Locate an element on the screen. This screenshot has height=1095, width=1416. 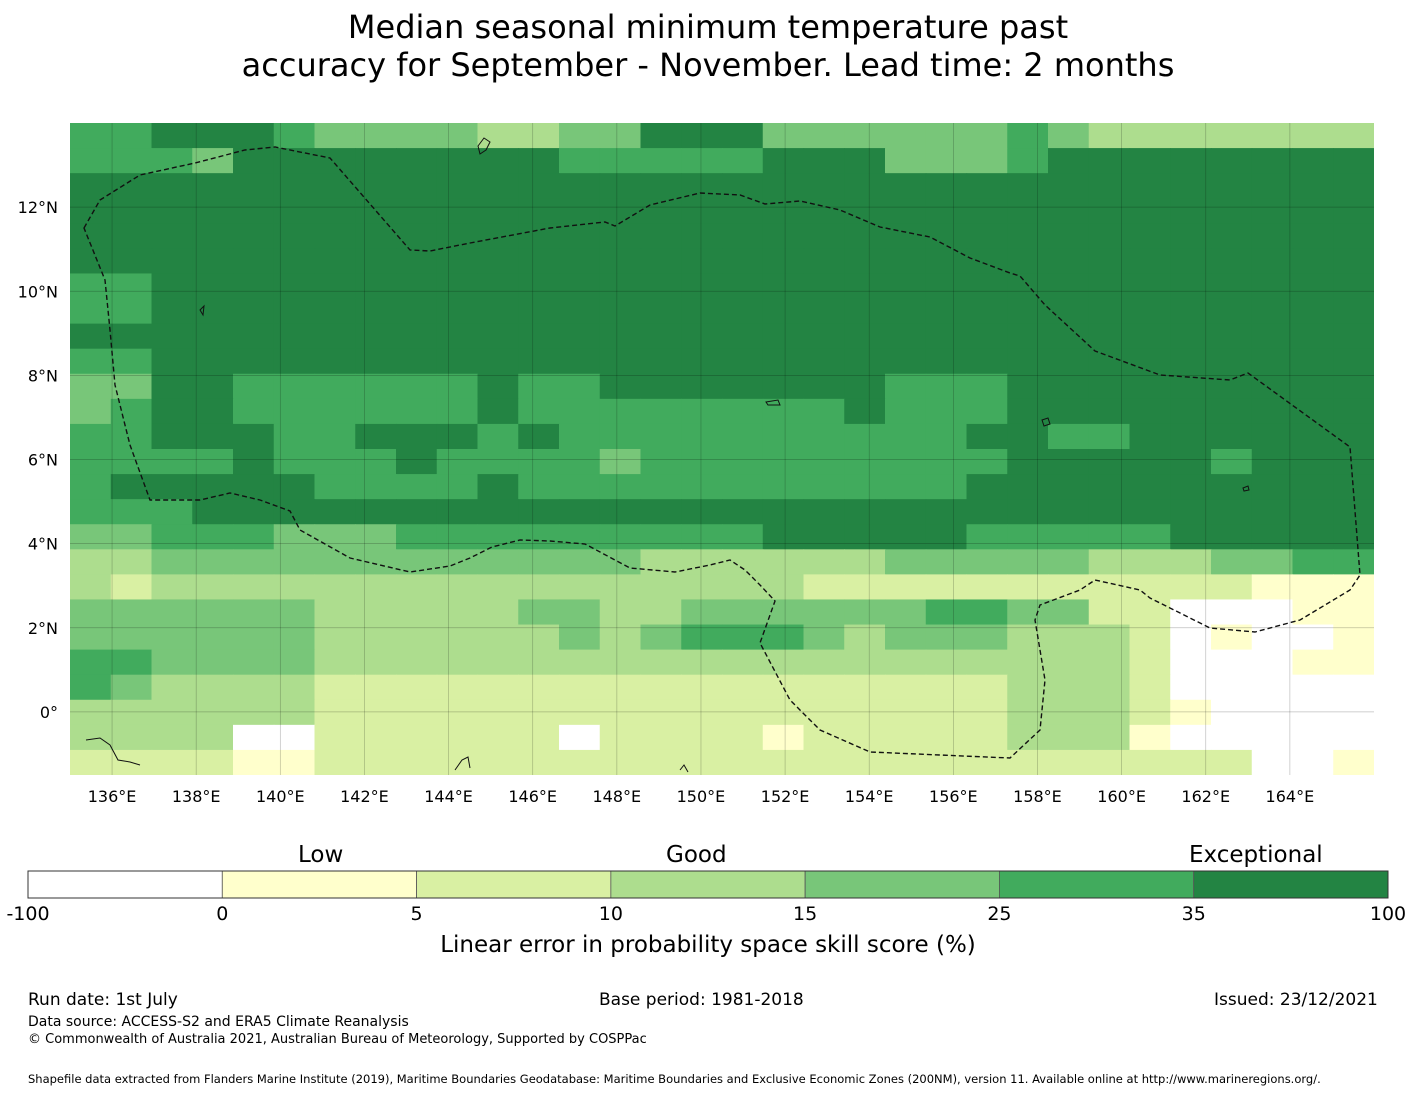
longitude-label: 158°E is located at coordinates (1037, 796).